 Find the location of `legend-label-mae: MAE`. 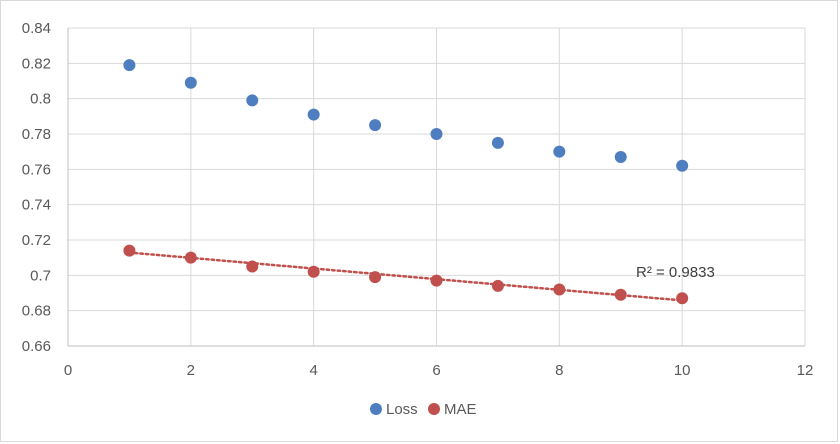

legend-label-mae: MAE is located at coordinates (460, 409).